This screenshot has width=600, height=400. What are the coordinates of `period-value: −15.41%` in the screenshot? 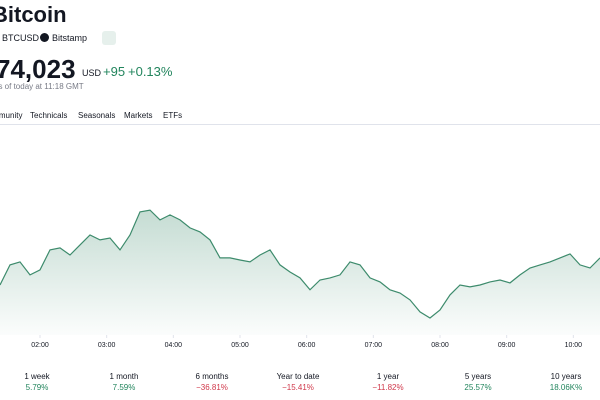 It's located at (298, 387).